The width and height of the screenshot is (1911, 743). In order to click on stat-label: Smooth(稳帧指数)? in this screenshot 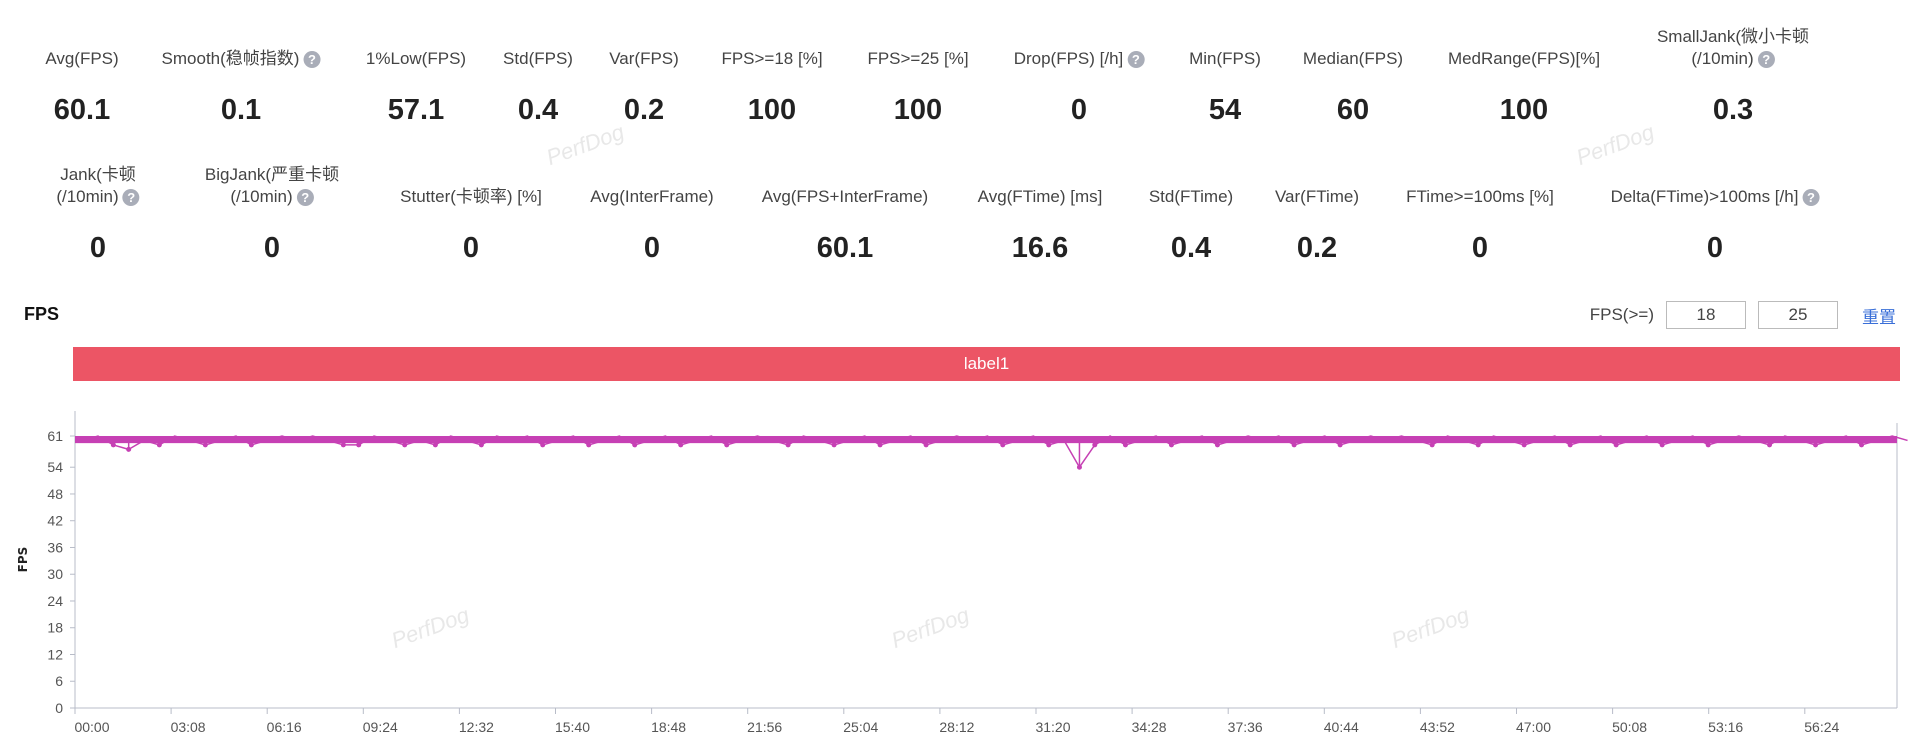, I will do `click(241, 48)`.